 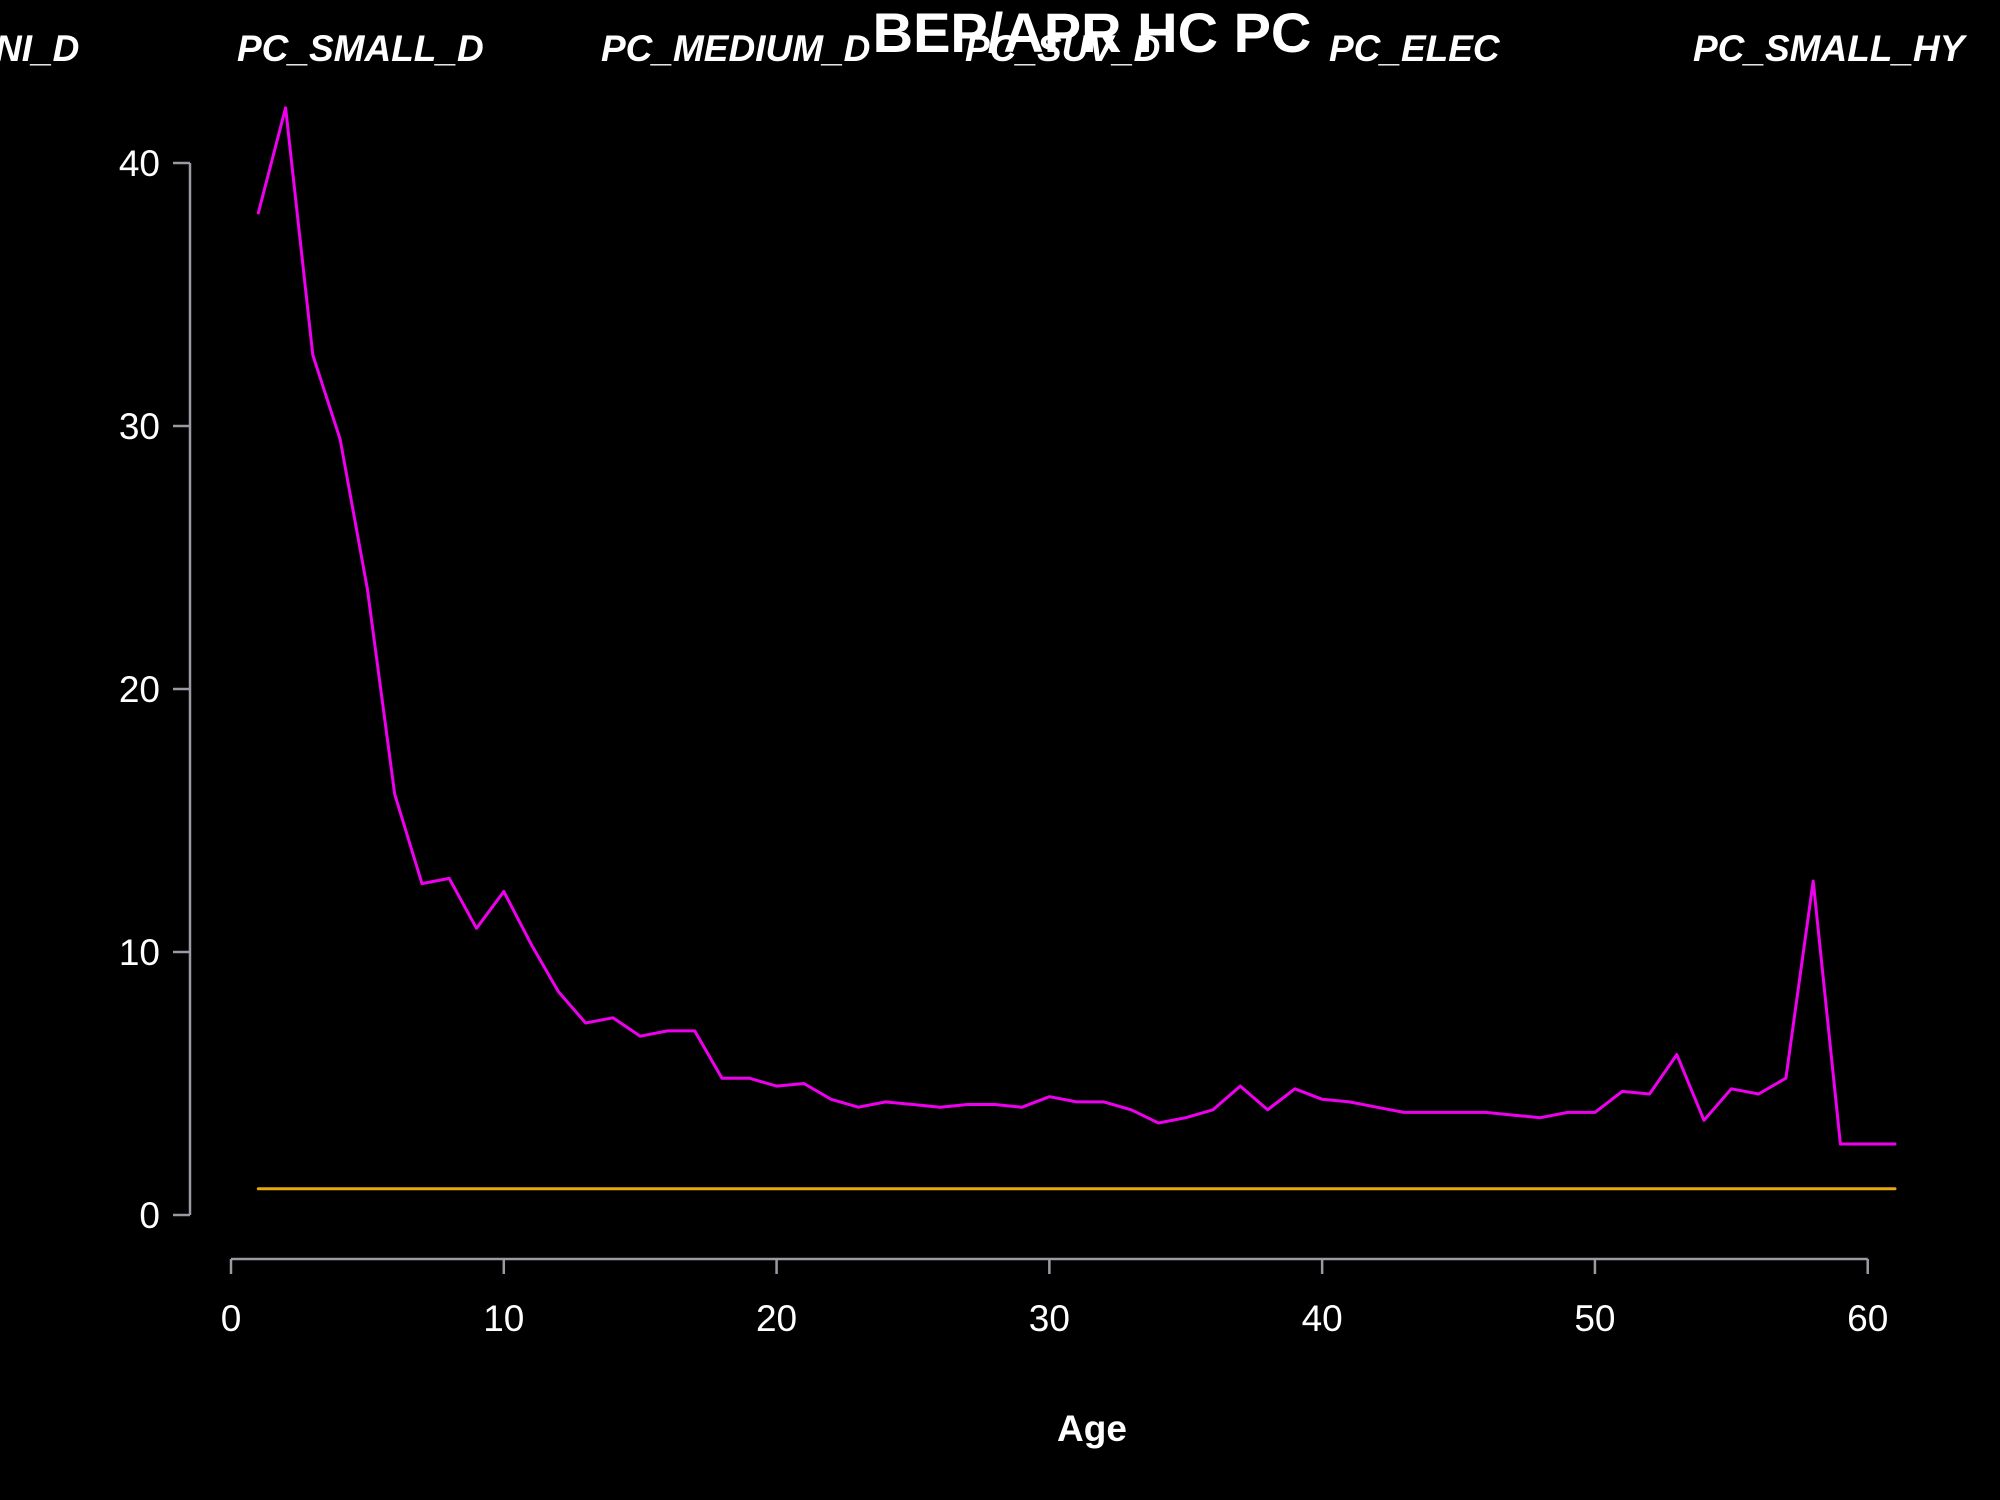 I want to click on y-tick-label: 30, so click(x=139, y=426).